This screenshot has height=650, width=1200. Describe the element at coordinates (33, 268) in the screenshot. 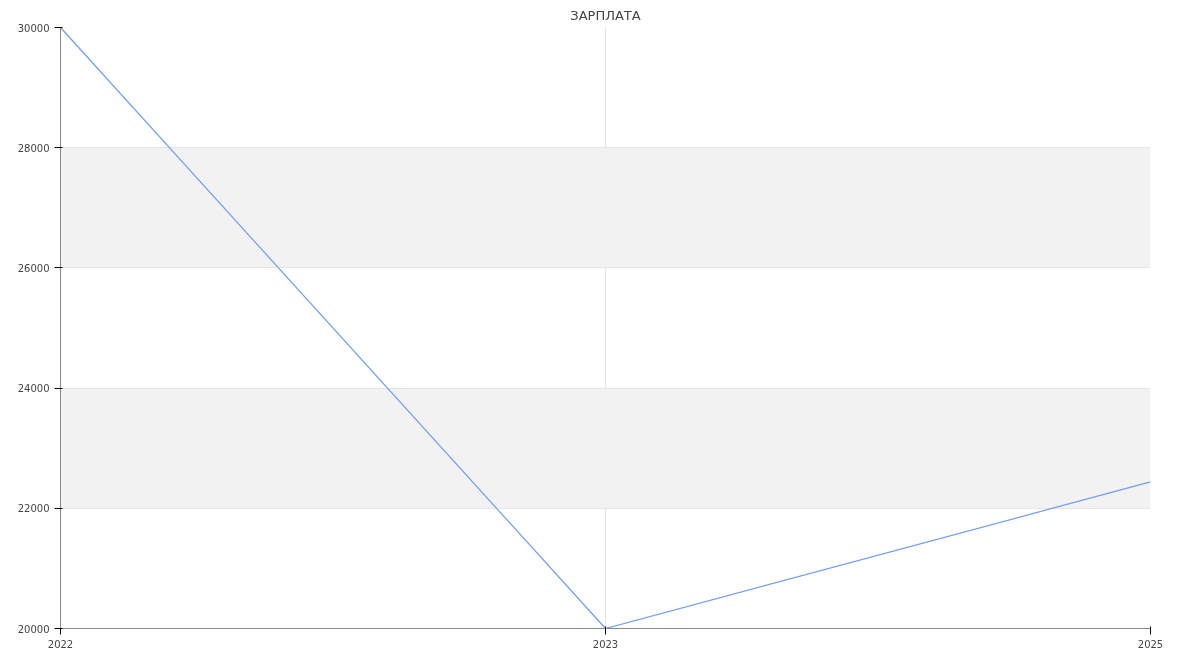

I see `y-tick-label: 26000` at that location.